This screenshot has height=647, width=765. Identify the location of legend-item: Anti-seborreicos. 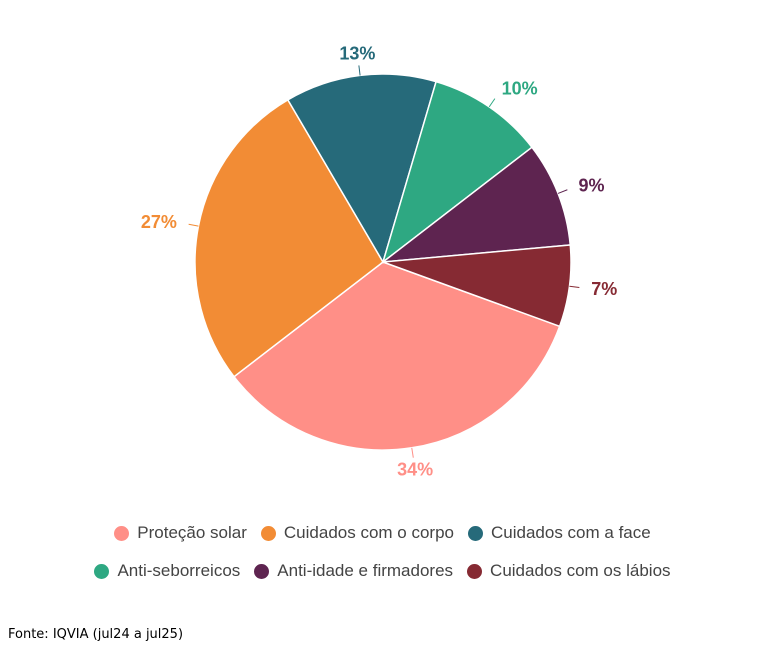
(167, 571).